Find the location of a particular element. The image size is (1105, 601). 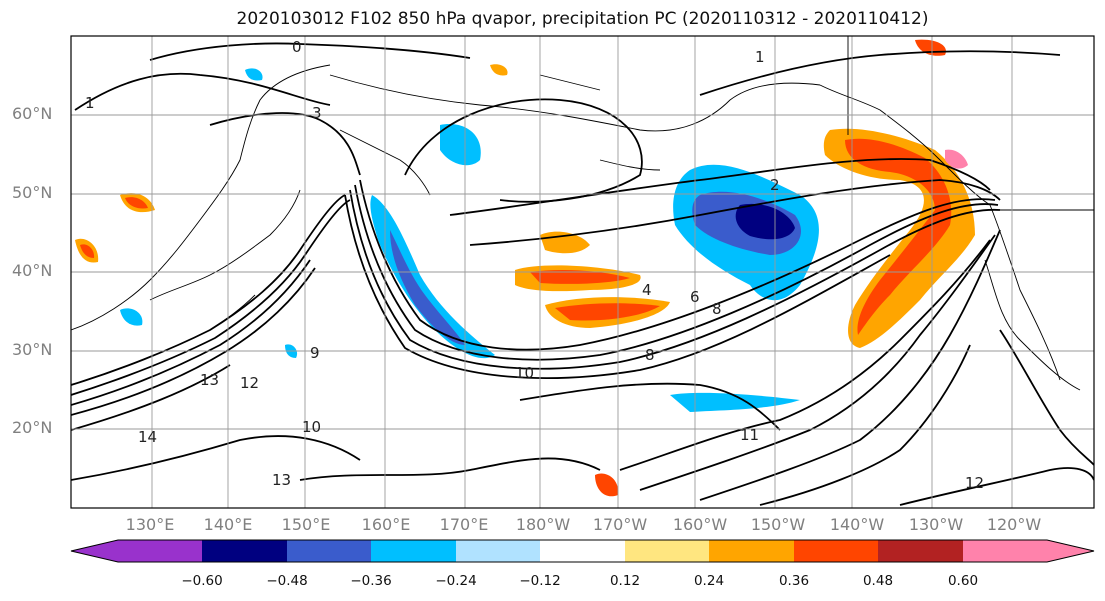

colorbar-tick-label: −0.36 is located at coordinates (371, 581).